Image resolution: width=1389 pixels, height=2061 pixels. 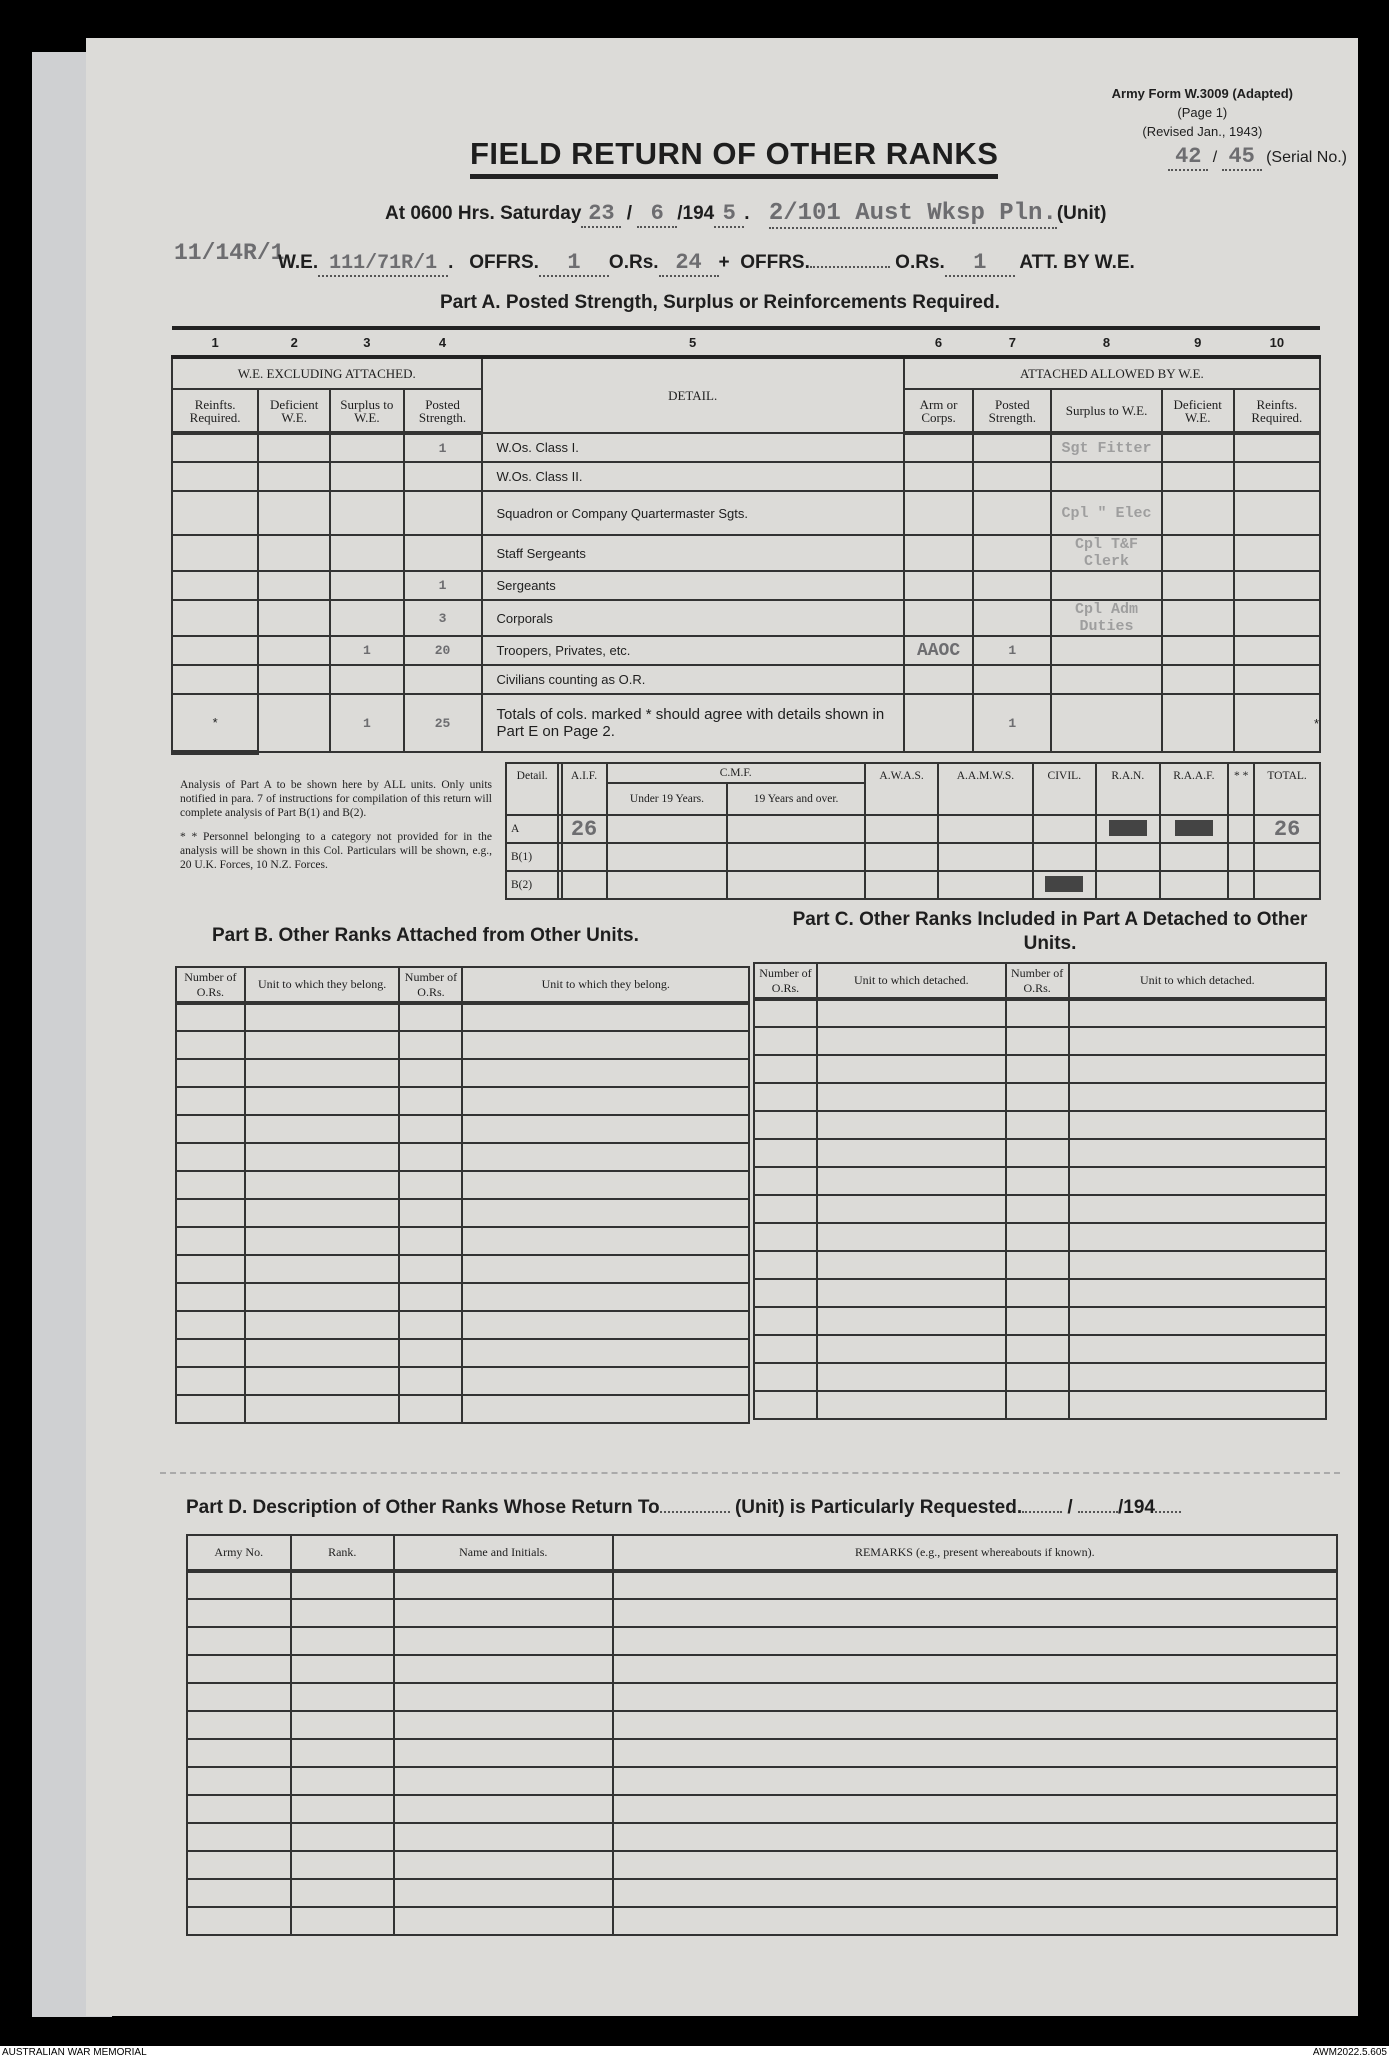 I want to click on part-d-day-field, so click(x=1042, y=1512).